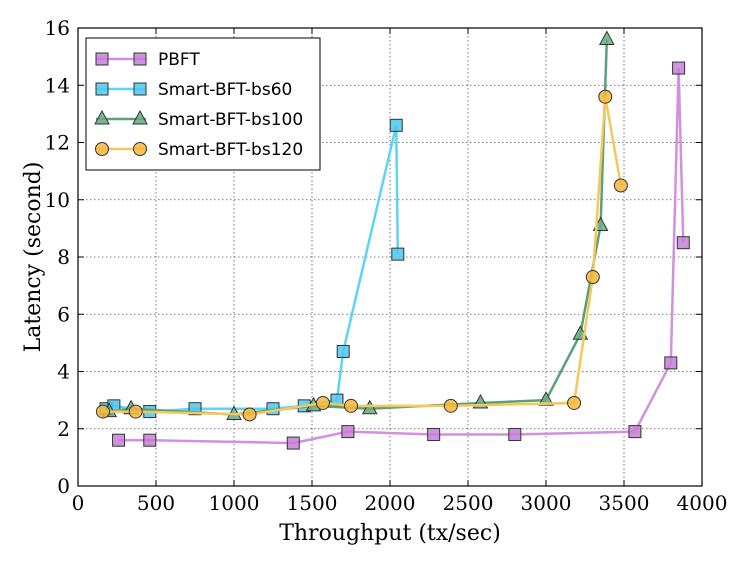 The image size is (747, 561). I want to click on legend-label: Smart-BFT-bs100, so click(230, 120).